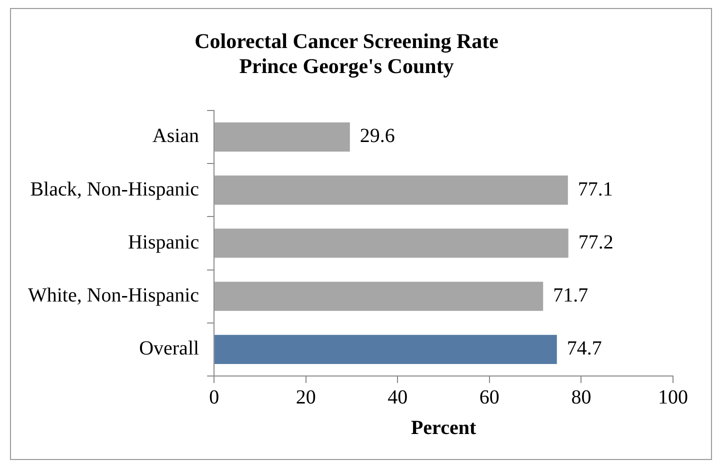 The height and width of the screenshot is (465, 723). Describe the element at coordinates (489, 397) in the screenshot. I see `x-tick-label: 60` at that location.